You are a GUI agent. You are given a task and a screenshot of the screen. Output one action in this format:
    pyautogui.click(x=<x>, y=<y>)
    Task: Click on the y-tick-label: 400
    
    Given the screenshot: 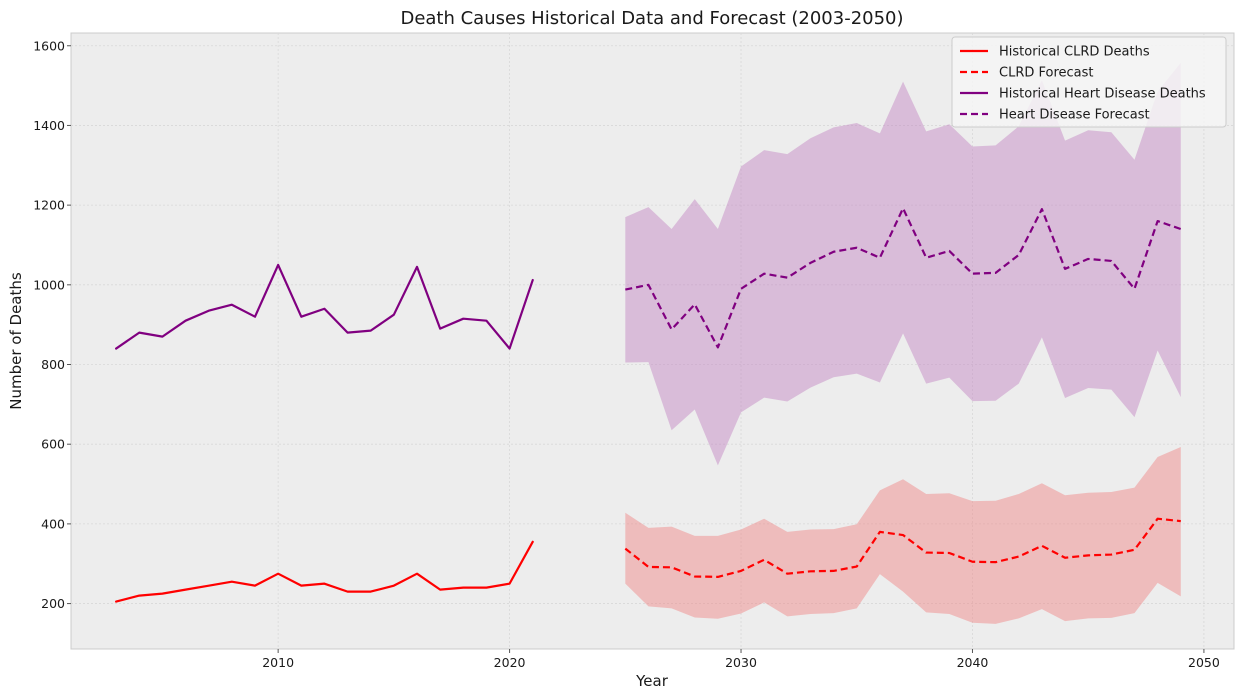 What is the action you would take?
    pyautogui.click(x=53, y=523)
    